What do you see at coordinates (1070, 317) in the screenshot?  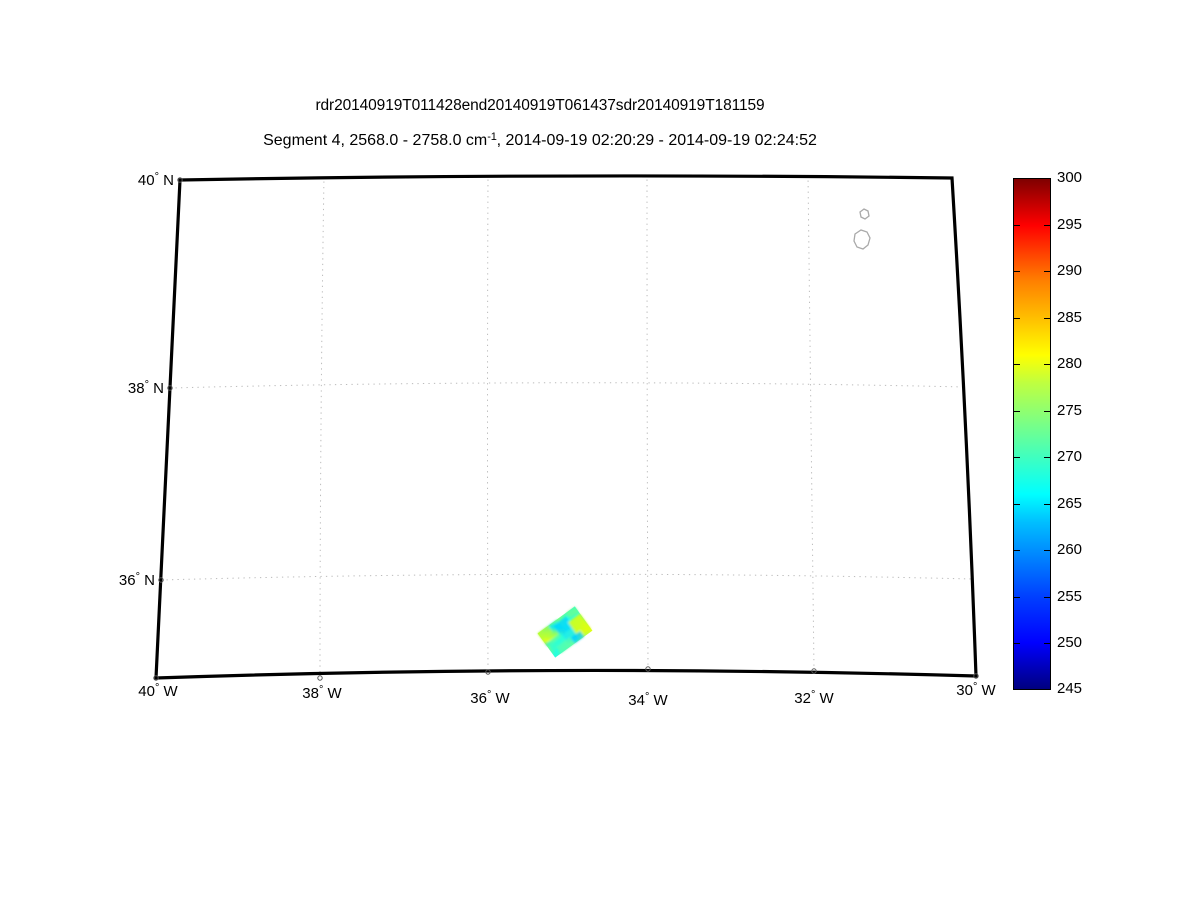 I see `colorbar-label-285: 285` at bounding box center [1070, 317].